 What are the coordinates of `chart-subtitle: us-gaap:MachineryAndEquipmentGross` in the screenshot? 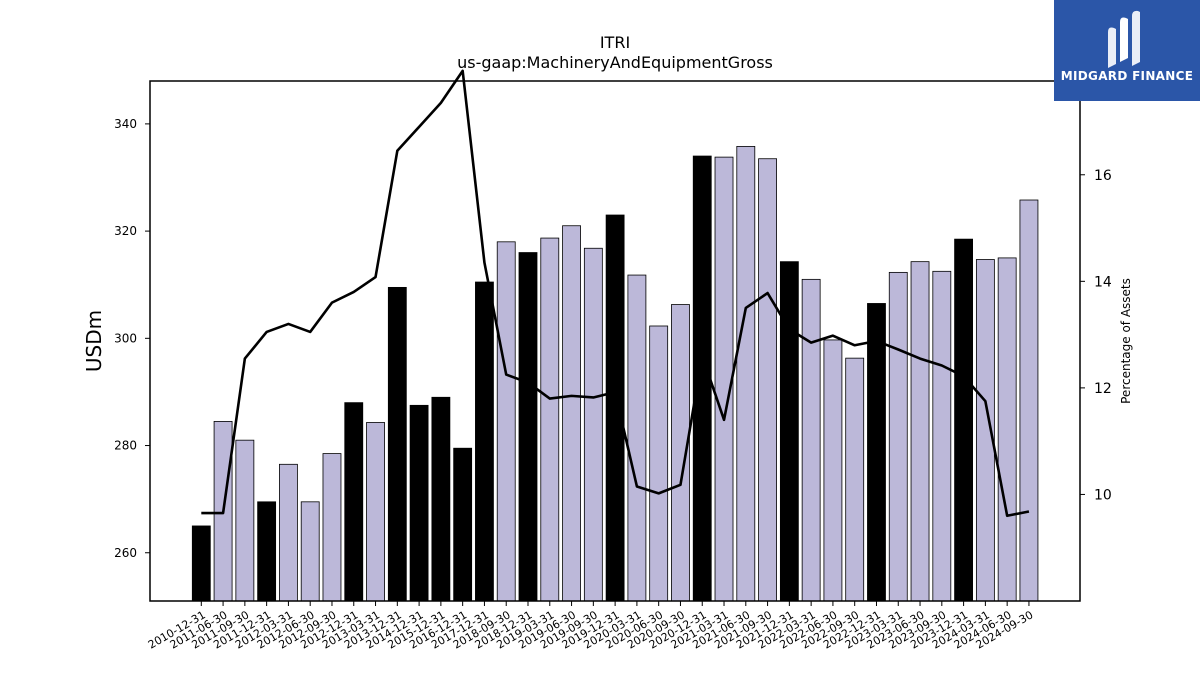 It's located at (615, 62).